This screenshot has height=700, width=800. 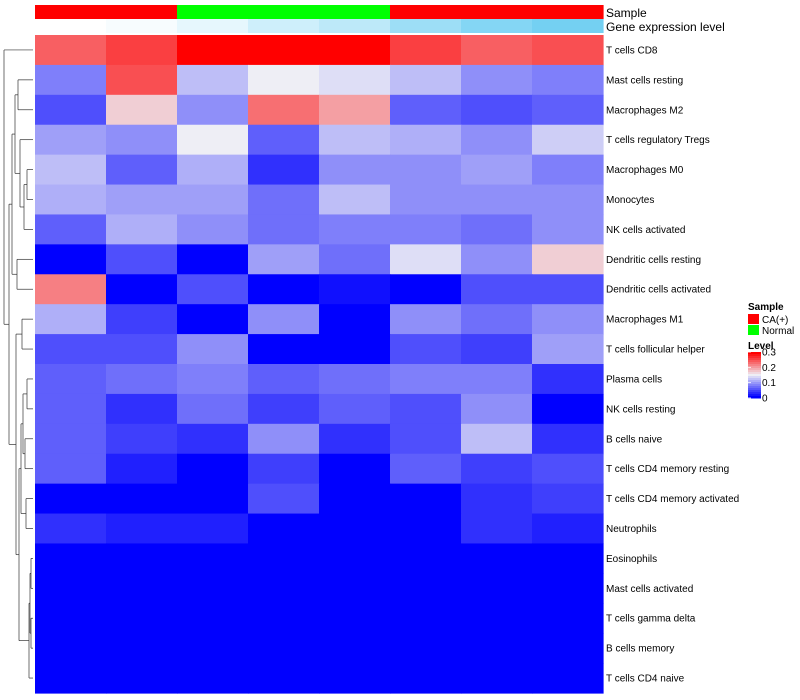 I want to click on row-label: T cells follicular helper, so click(x=655, y=350).